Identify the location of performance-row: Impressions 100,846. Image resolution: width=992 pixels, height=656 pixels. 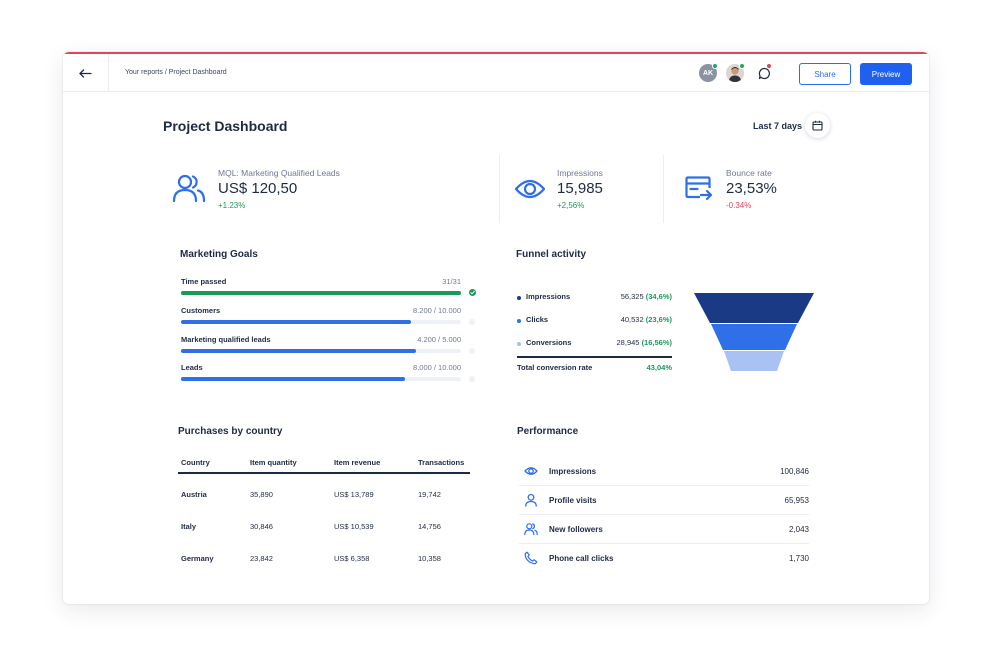
(664, 471).